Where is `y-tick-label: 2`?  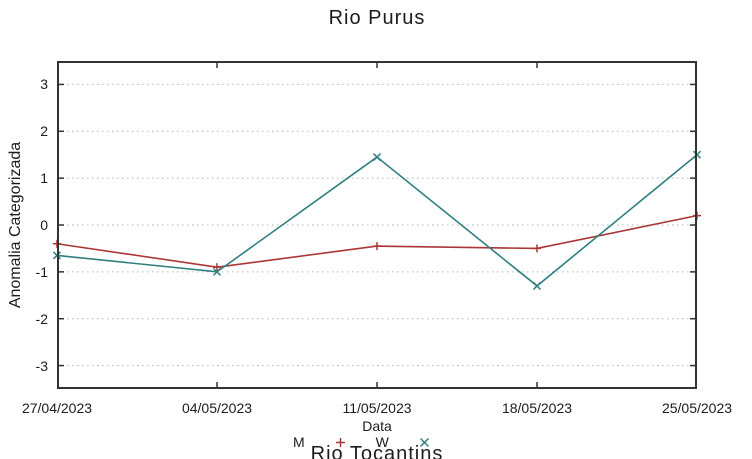
y-tick-label: 2 is located at coordinates (44, 131).